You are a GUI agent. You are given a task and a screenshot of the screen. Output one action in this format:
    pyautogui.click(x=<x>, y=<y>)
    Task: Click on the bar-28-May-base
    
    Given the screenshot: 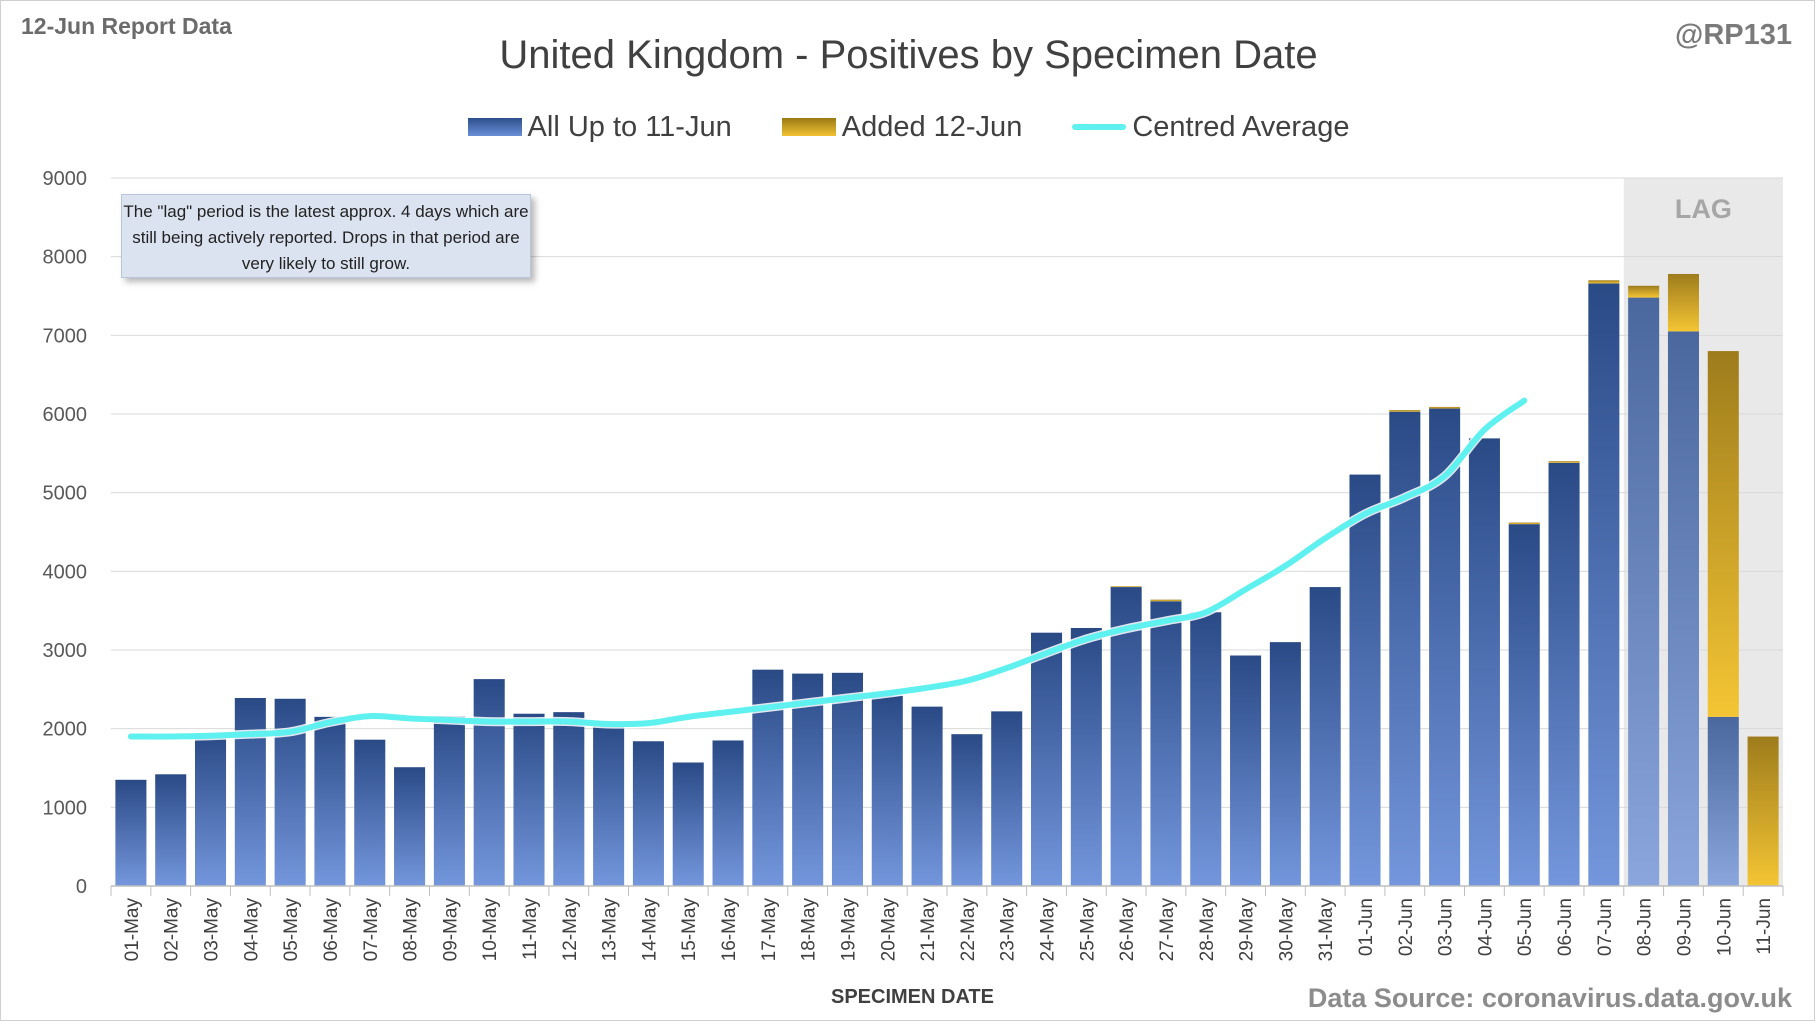 What is the action you would take?
    pyautogui.click(x=1206, y=749)
    